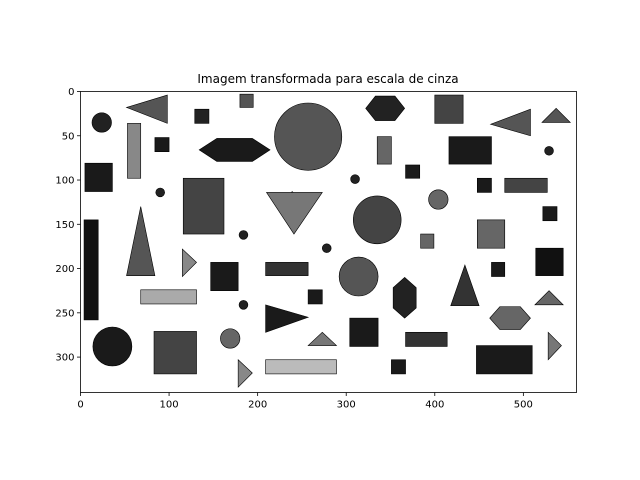  What do you see at coordinates (257, 405) in the screenshot?
I see `x-tick-label: 200` at bounding box center [257, 405].